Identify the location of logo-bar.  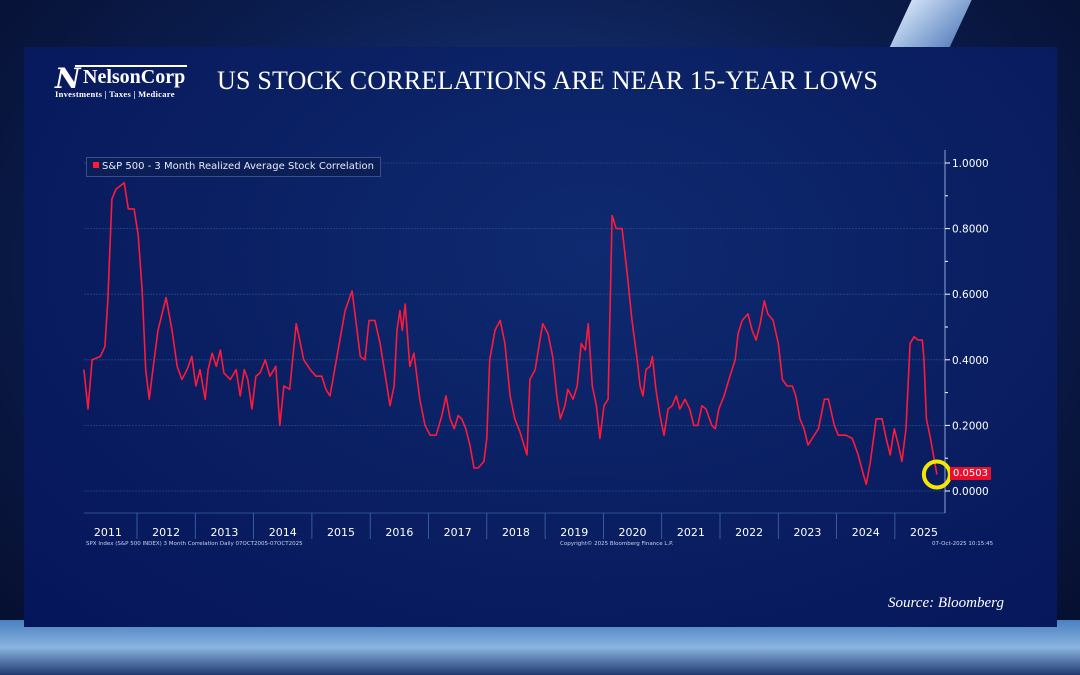
(131, 66).